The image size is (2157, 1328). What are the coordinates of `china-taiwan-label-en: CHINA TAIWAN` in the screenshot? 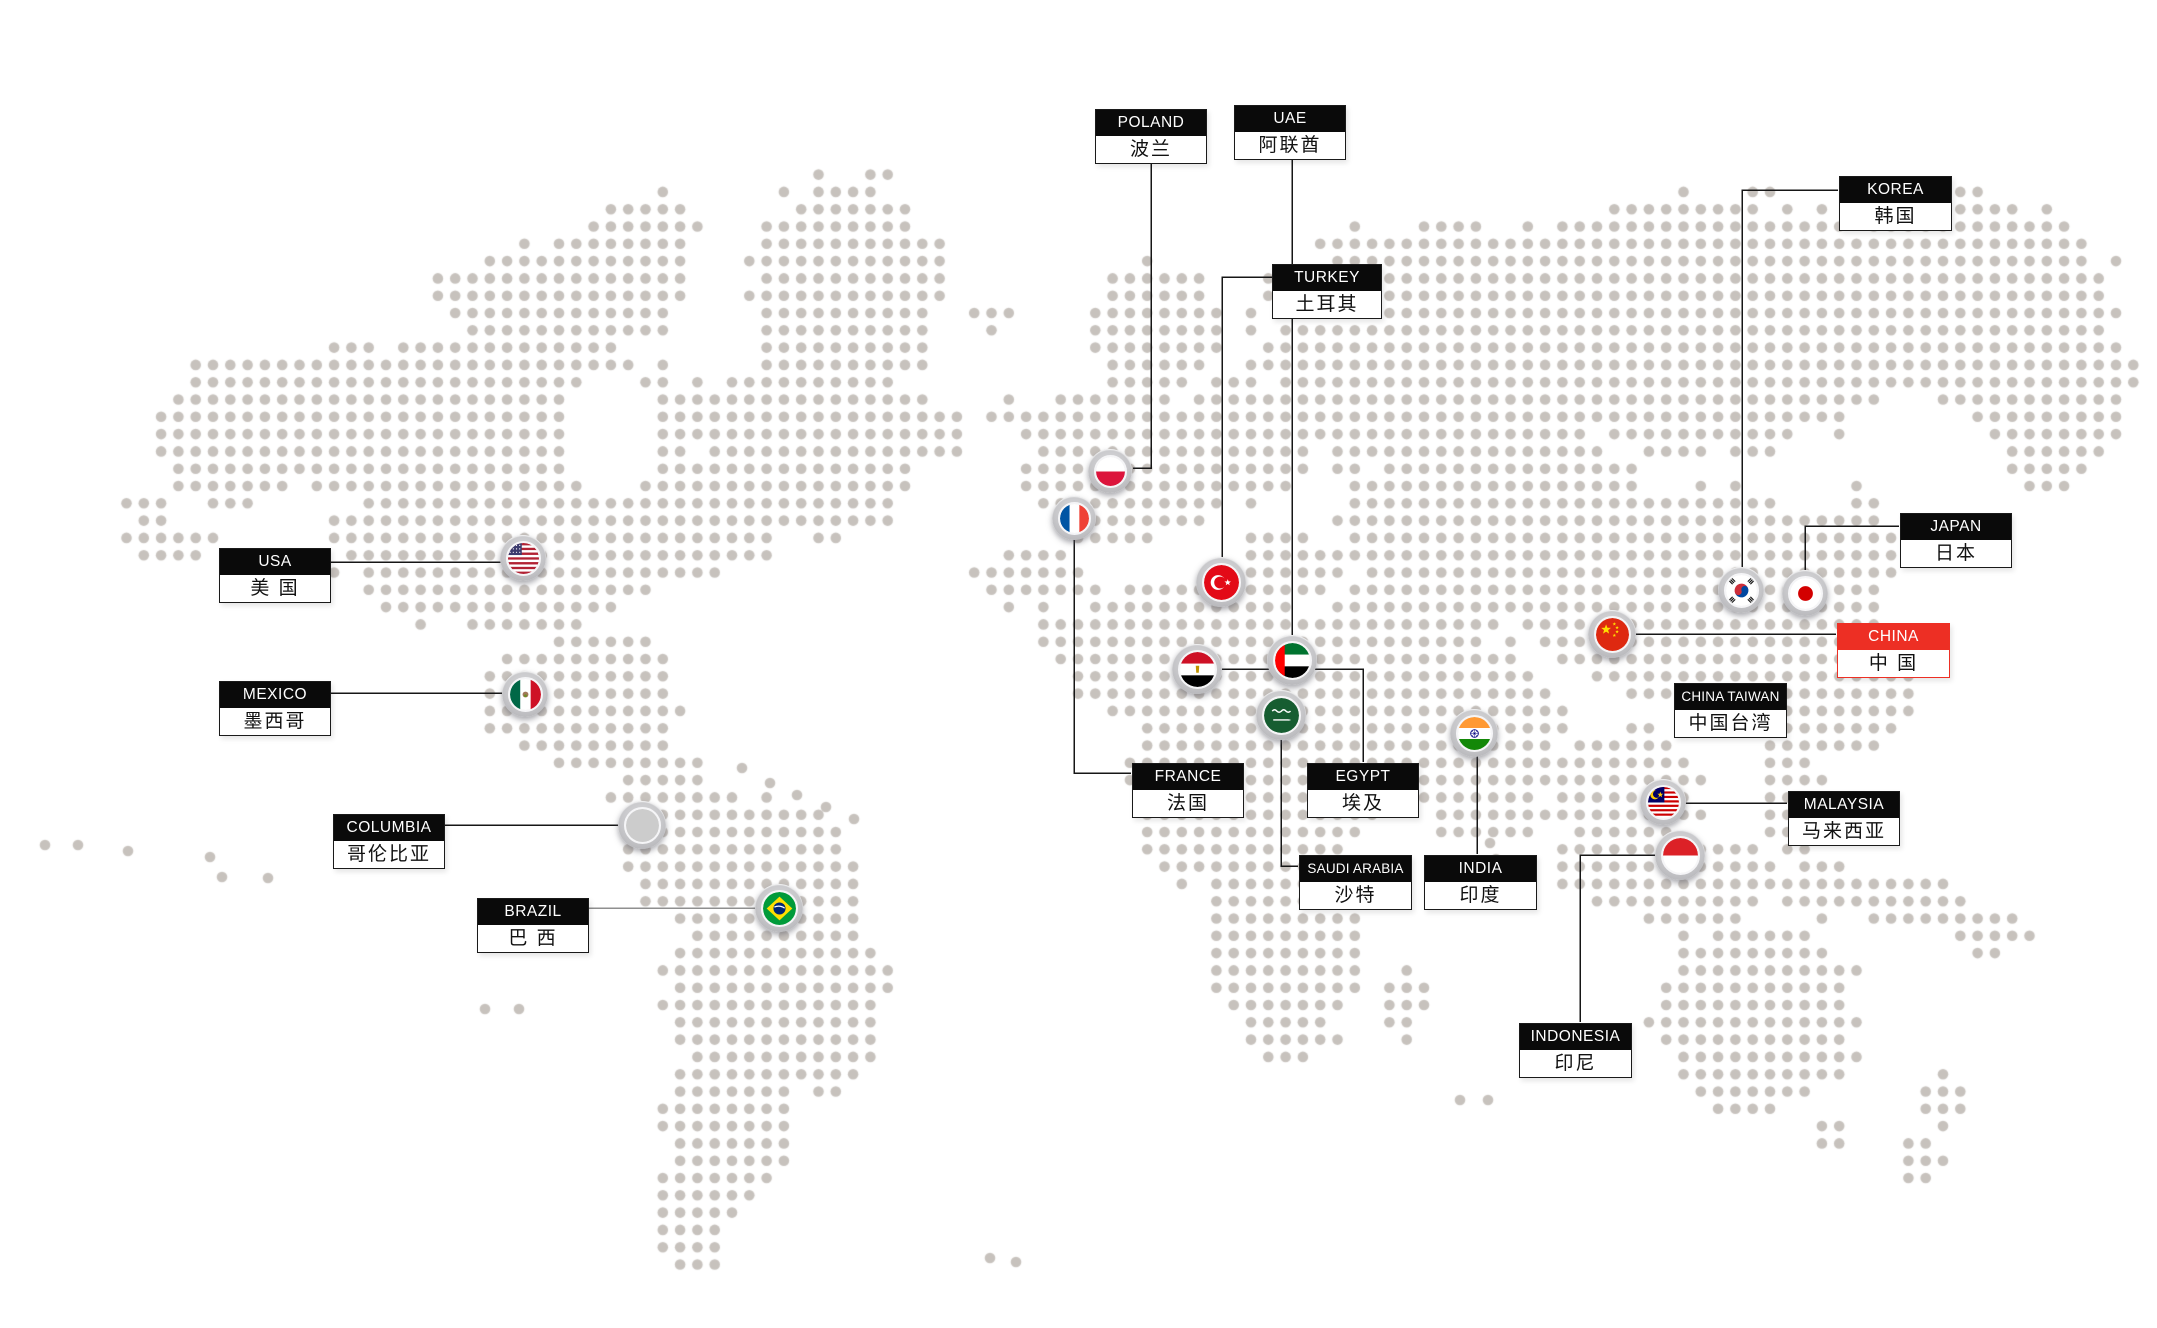 It's located at (1730, 697).